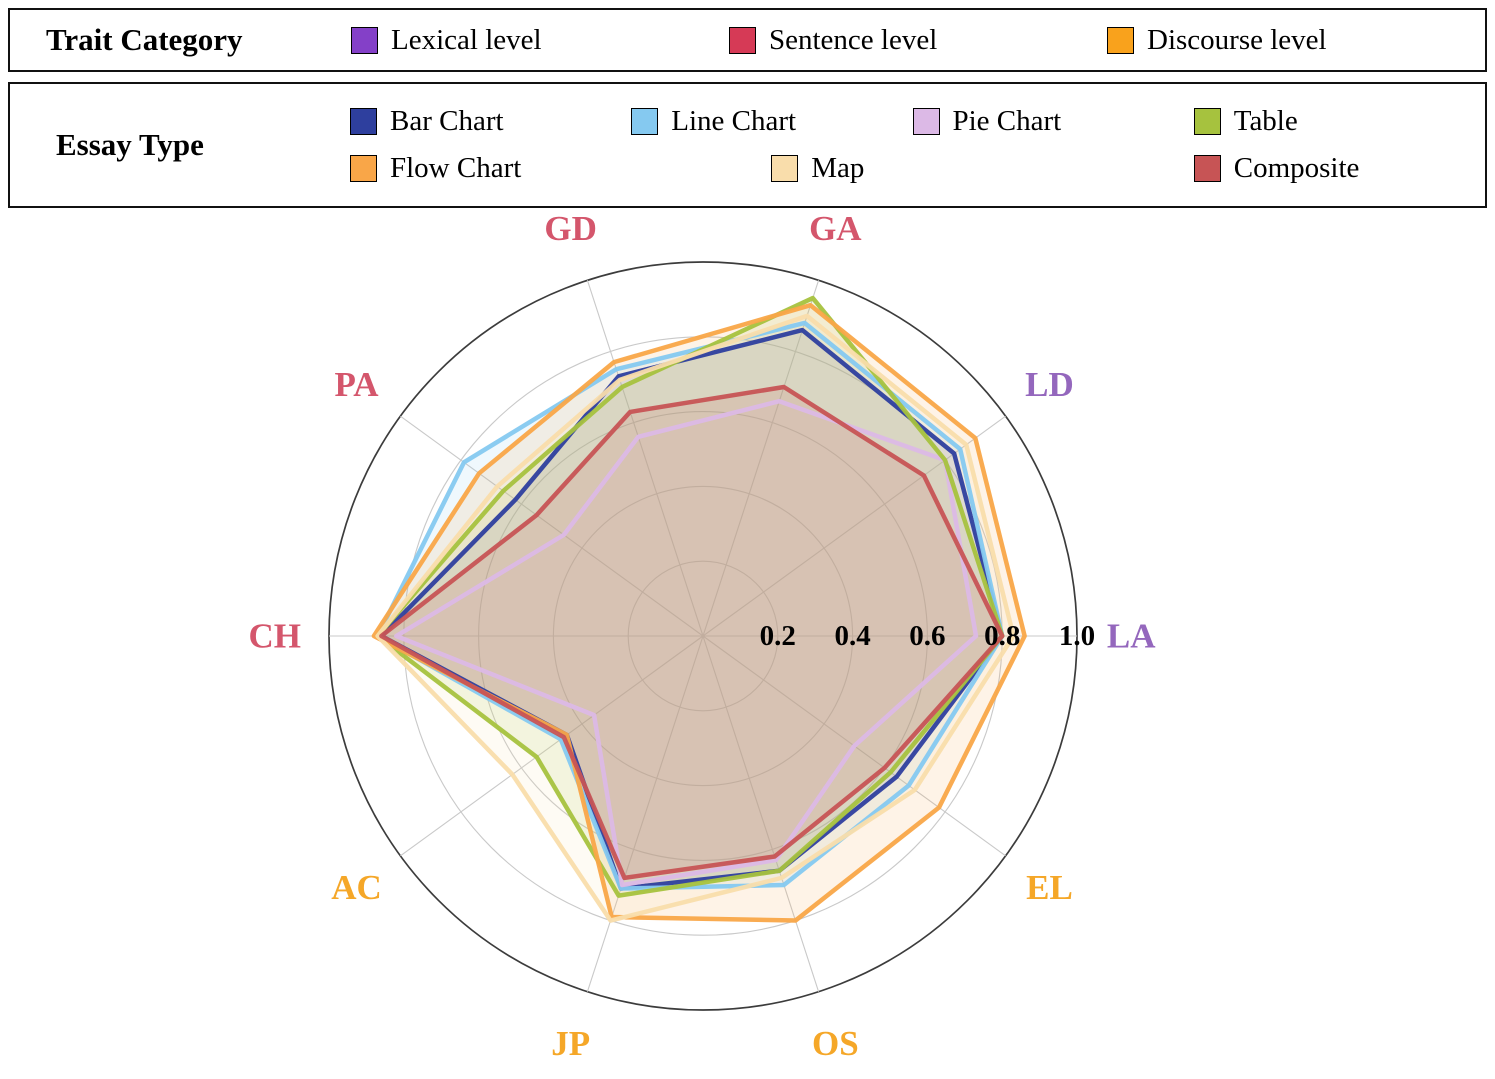 The image size is (1495, 1079). What do you see at coordinates (363, 168) in the screenshot?
I see `flow-chart-swatch-icon` at bounding box center [363, 168].